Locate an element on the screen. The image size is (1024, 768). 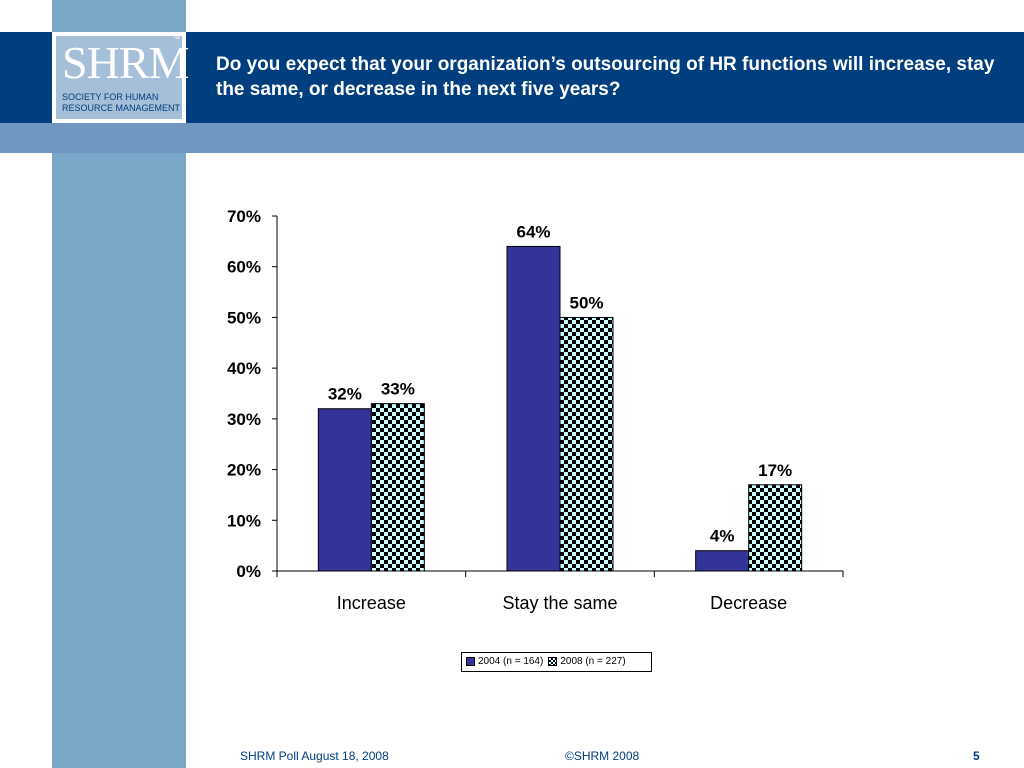
y-tick-label: 20% is located at coordinates (244, 470).